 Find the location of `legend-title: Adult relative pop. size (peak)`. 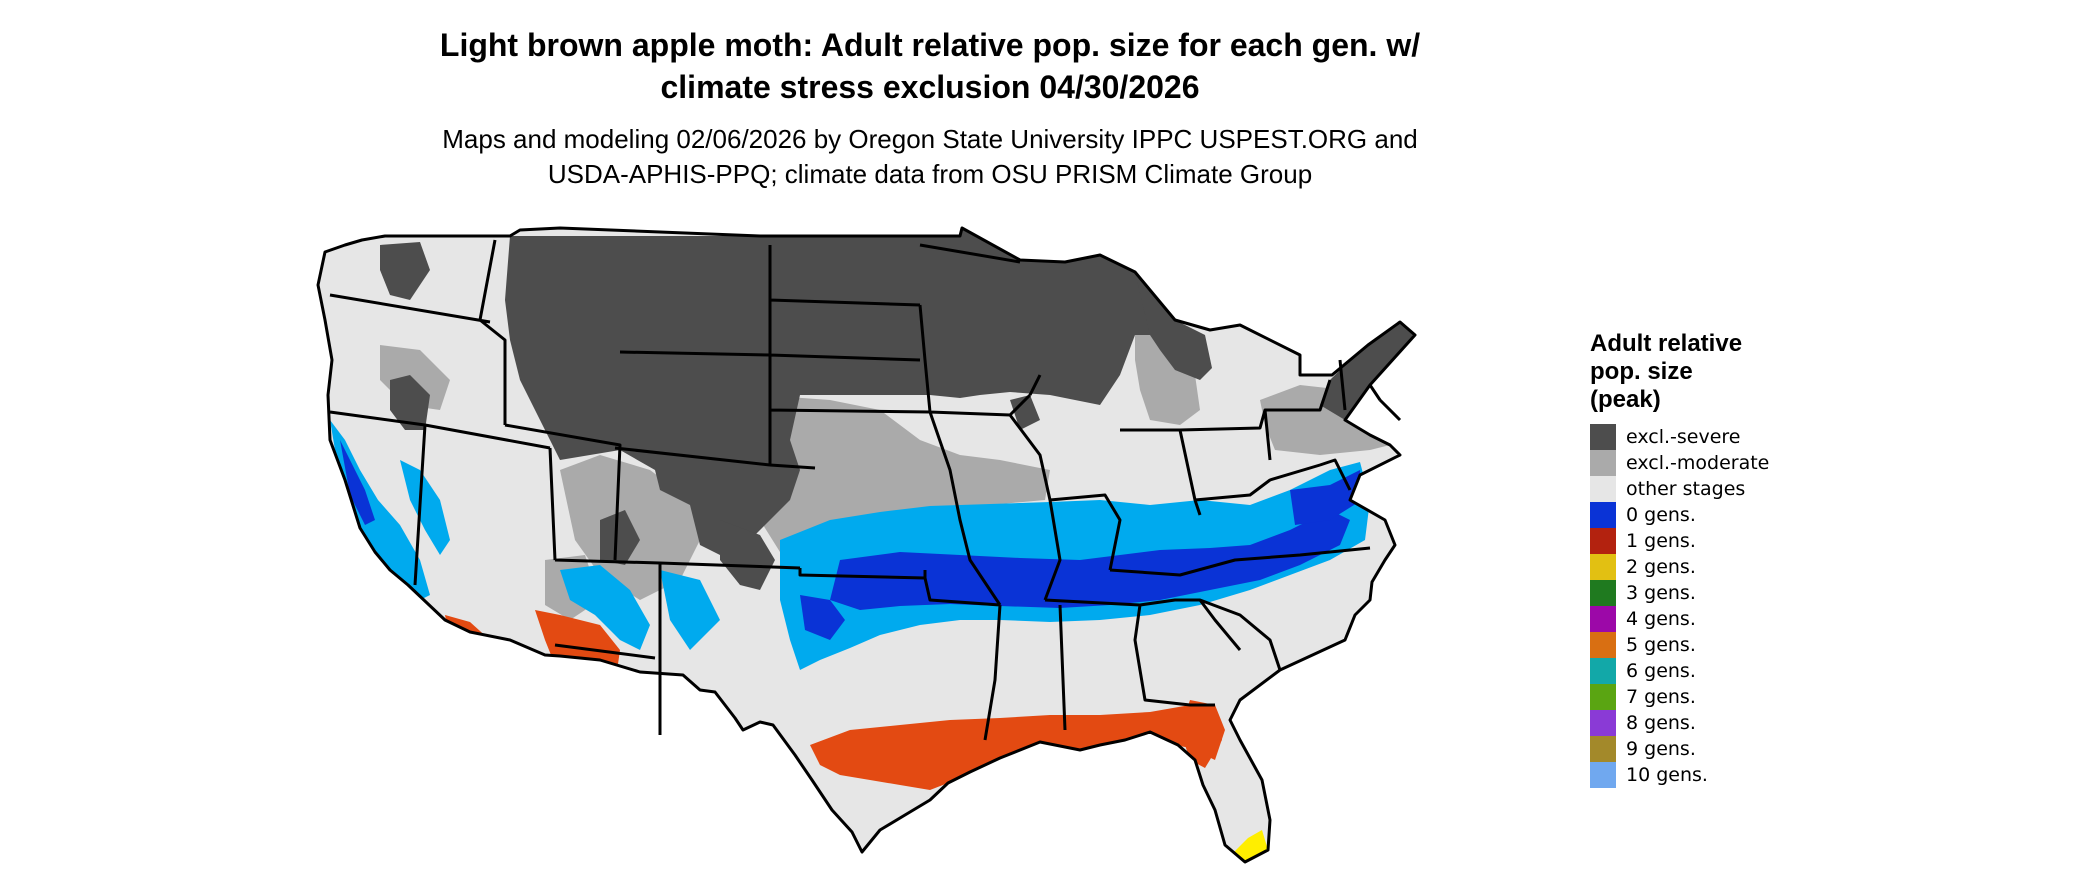

legend-title: Adult relative pop. size (peak) is located at coordinates (1679, 372).